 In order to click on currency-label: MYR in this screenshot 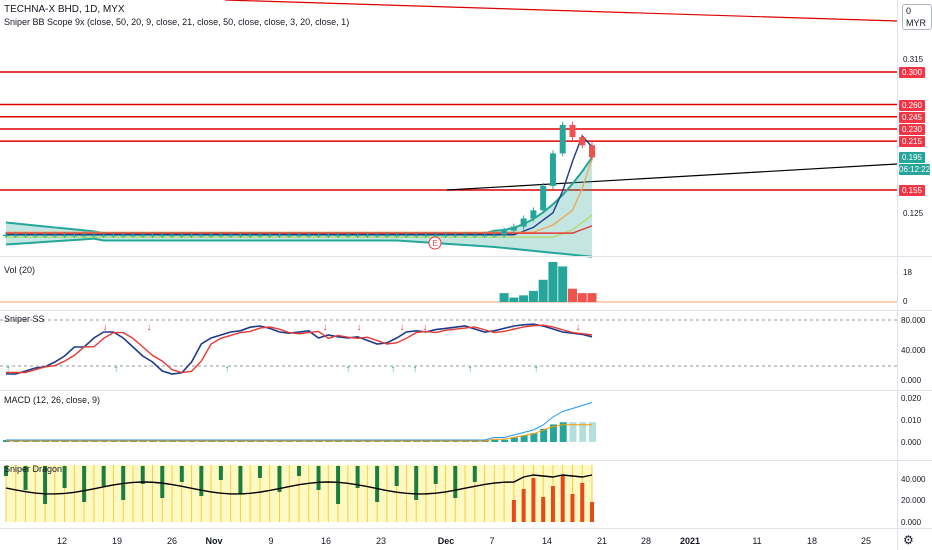, I will do `click(916, 23)`.